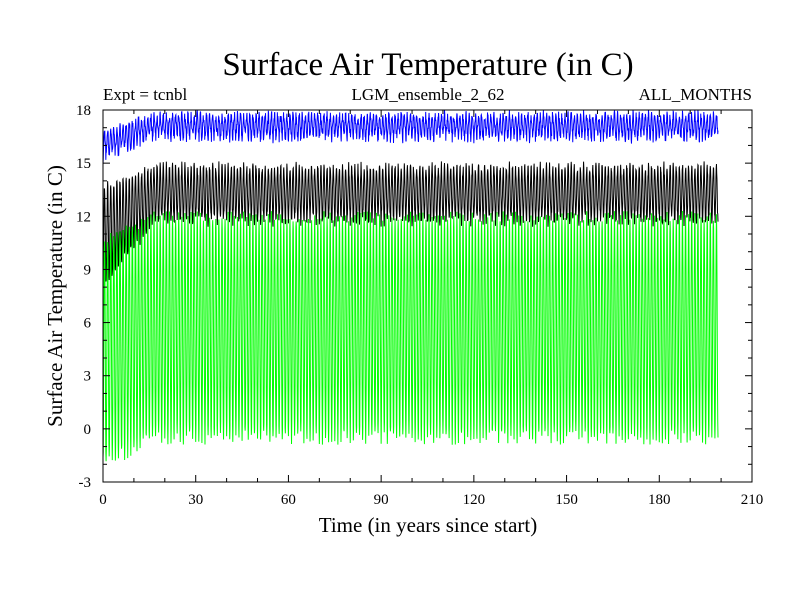 The width and height of the screenshot is (800, 600). I want to click on y-tick-label: 3, so click(88, 377).